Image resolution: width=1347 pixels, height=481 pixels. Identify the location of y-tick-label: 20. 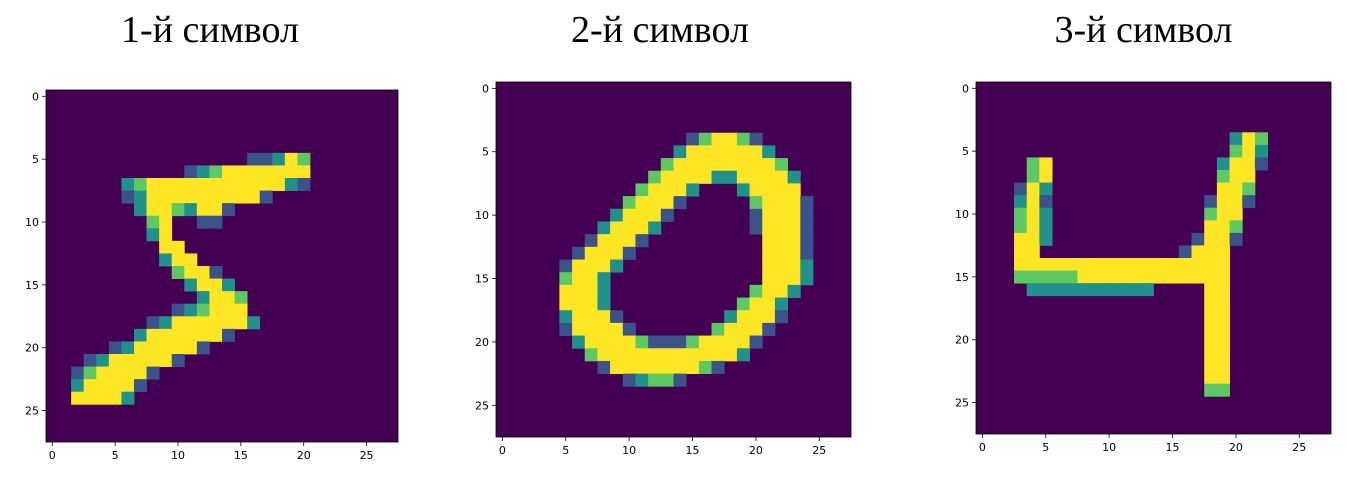
(32, 348).